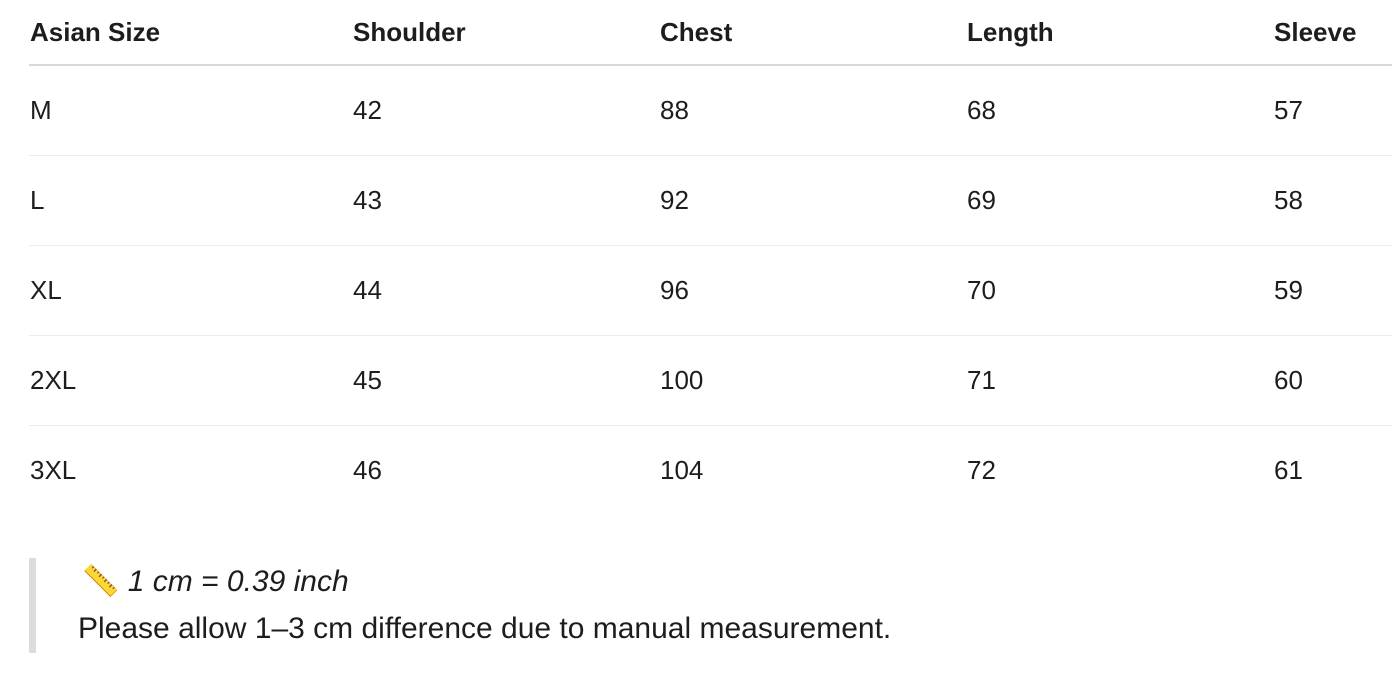 The width and height of the screenshot is (1392, 682). What do you see at coordinates (1332, 110) in the screenshot?
I see `table-cell: 57` at bounding box center [1332, 110].